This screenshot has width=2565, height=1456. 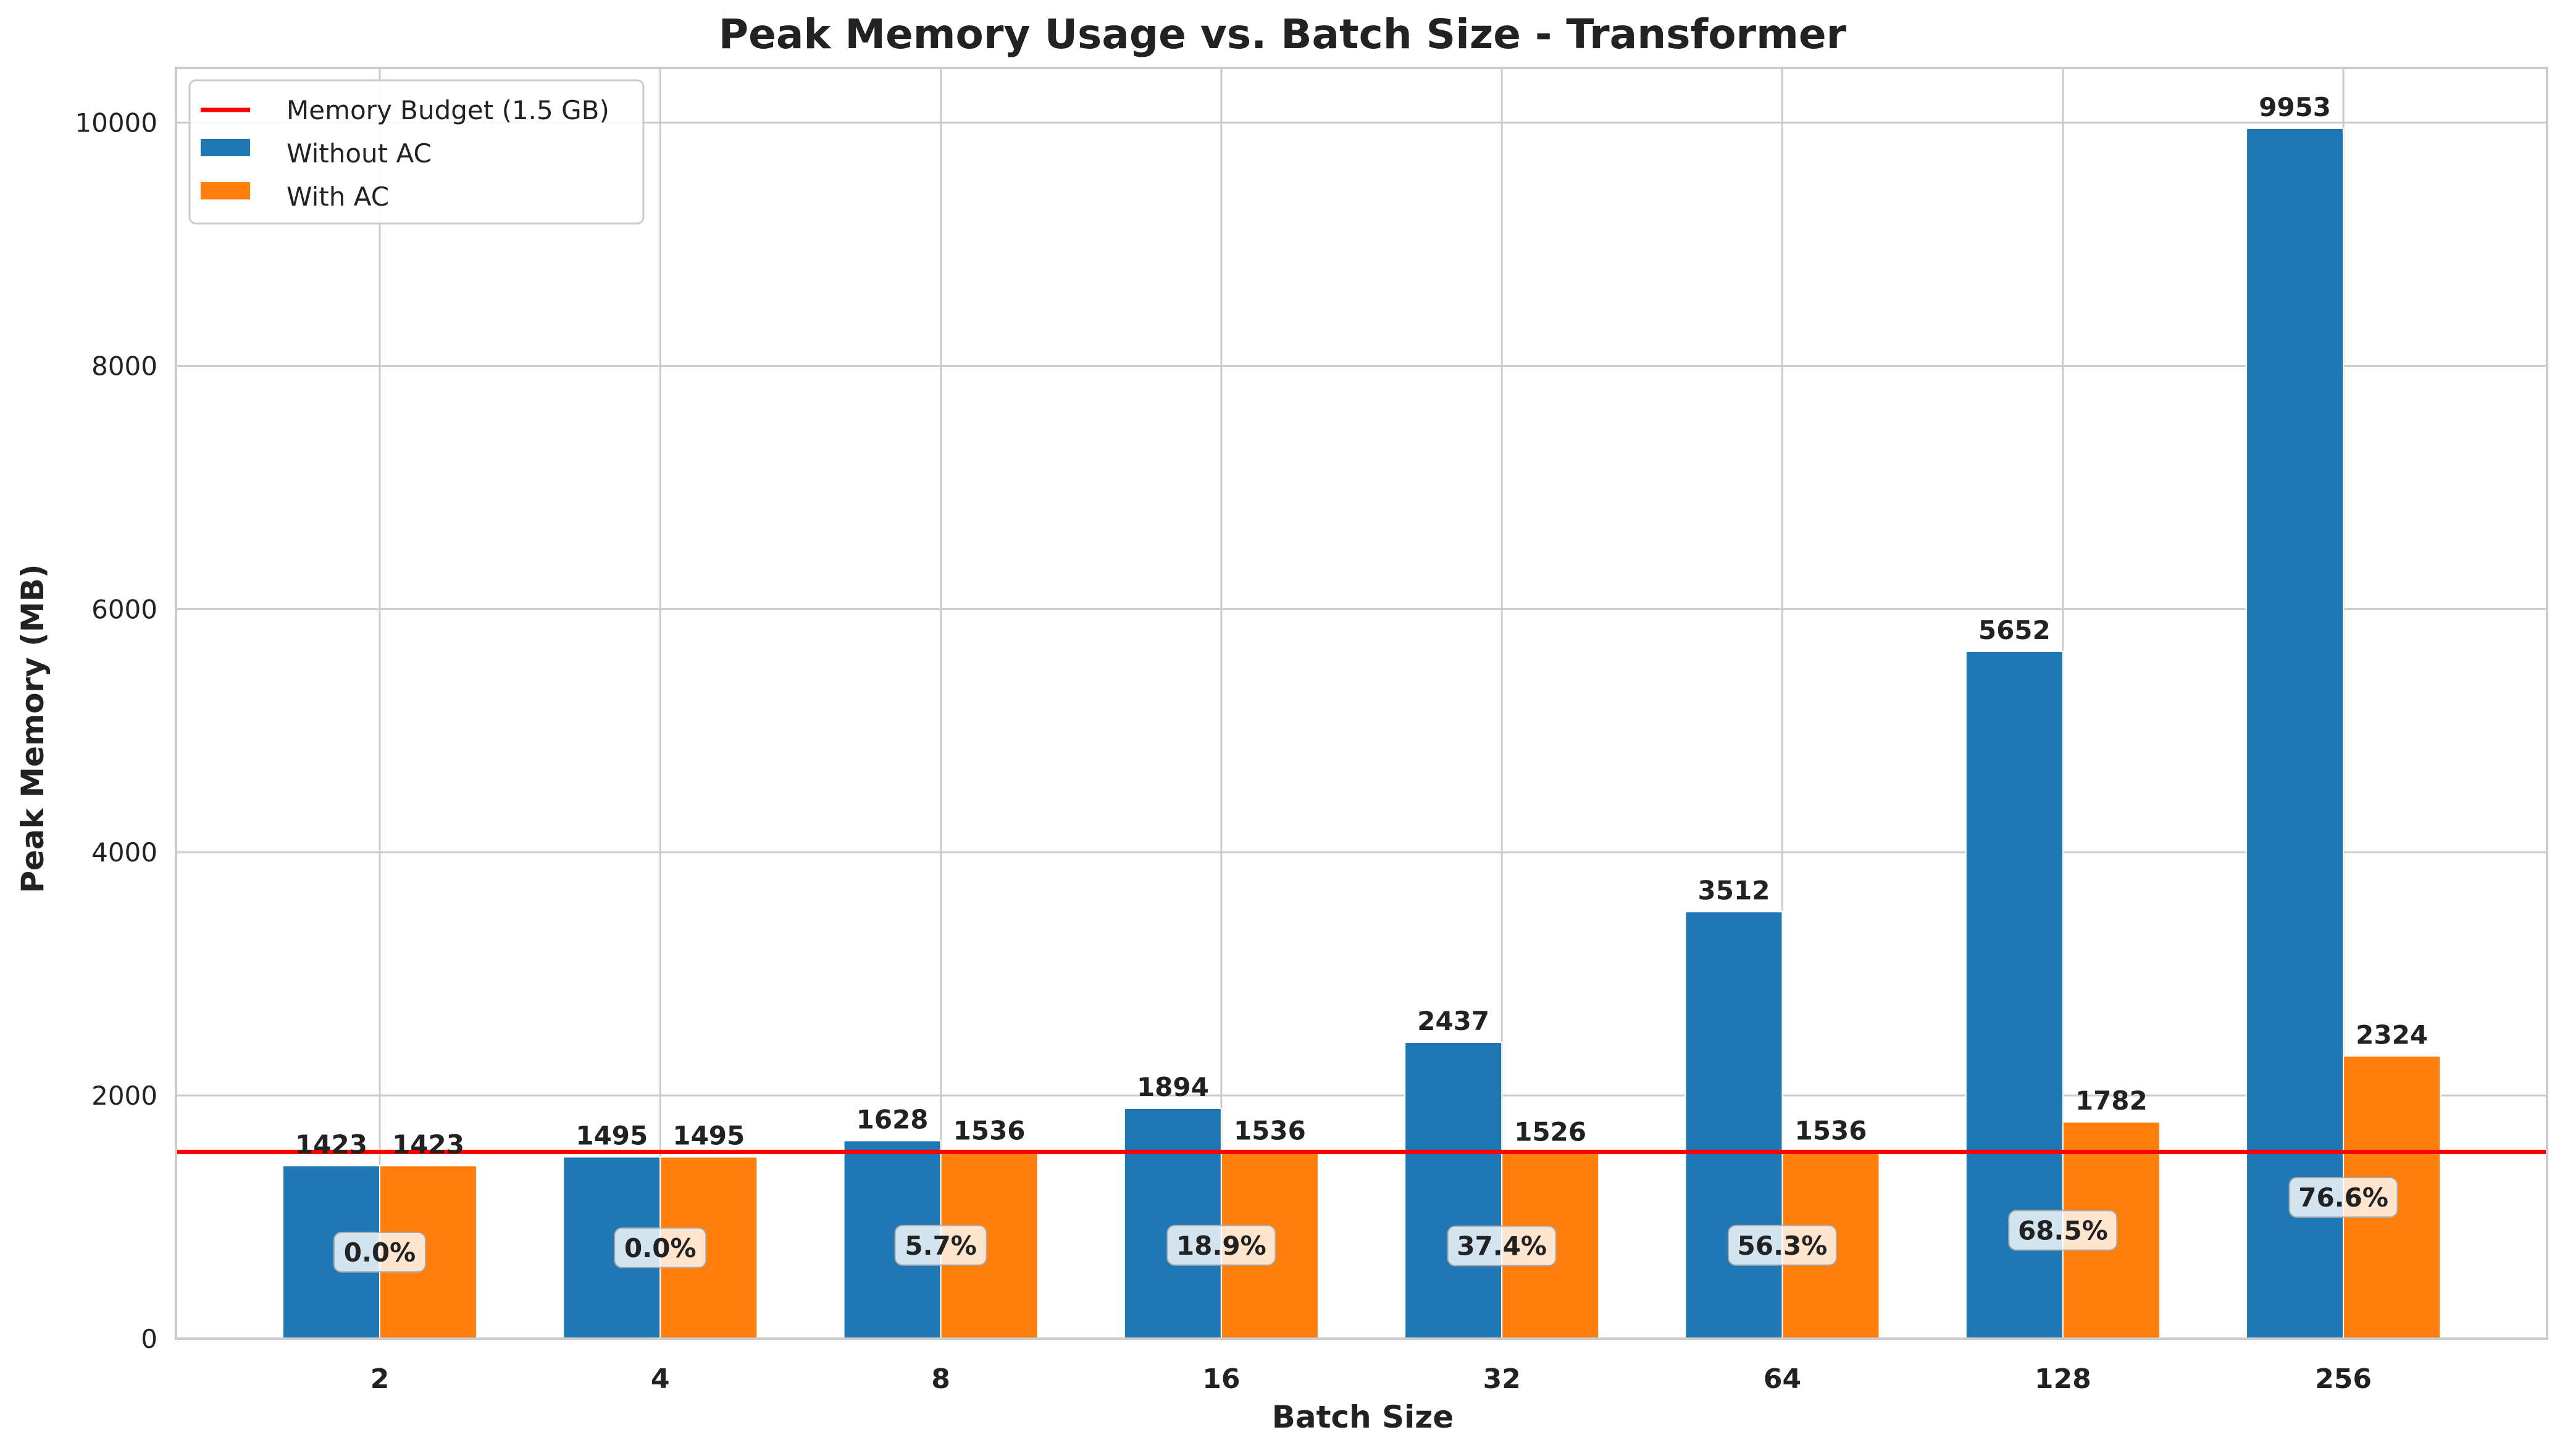 I want to click on reduction-label: 5.7%, so click(x=940, y=1246).